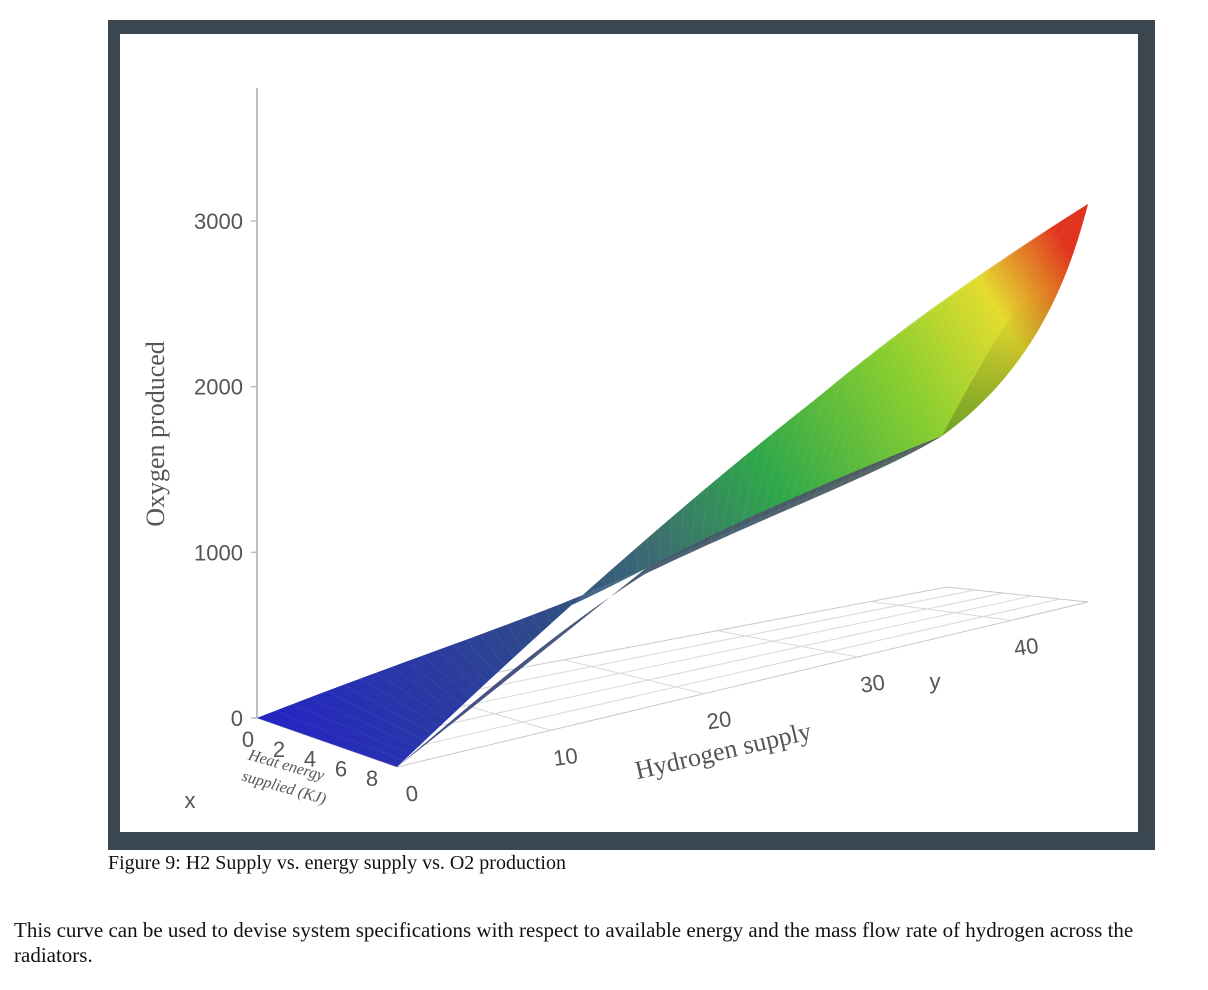 The width and height of the screenshot is (1208, 990). I want to click on x-axis-title: Heat energy supplied (KJ), so click(284, 777).